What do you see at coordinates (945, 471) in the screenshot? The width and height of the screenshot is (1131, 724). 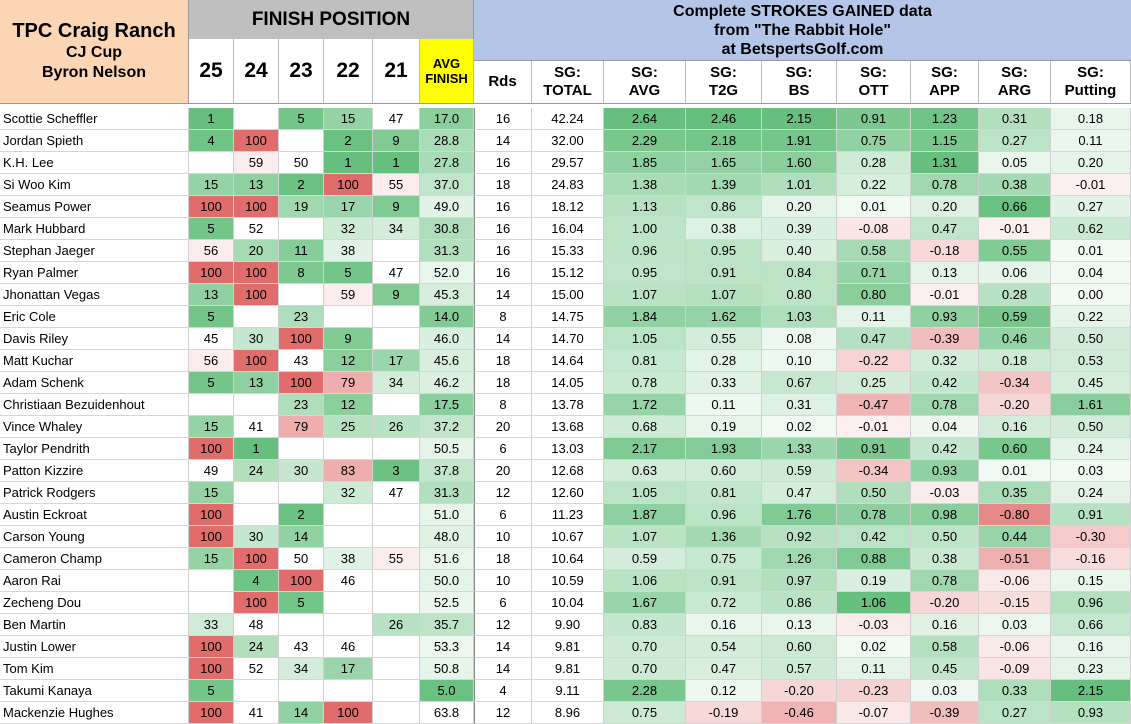 I see `sg-cell: 0.93` at bounding box center [945, 471].